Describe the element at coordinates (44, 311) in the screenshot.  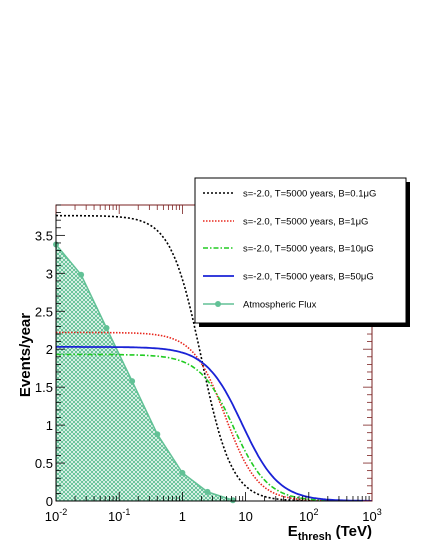
I see `y-tick-label: 2.5` at that location.